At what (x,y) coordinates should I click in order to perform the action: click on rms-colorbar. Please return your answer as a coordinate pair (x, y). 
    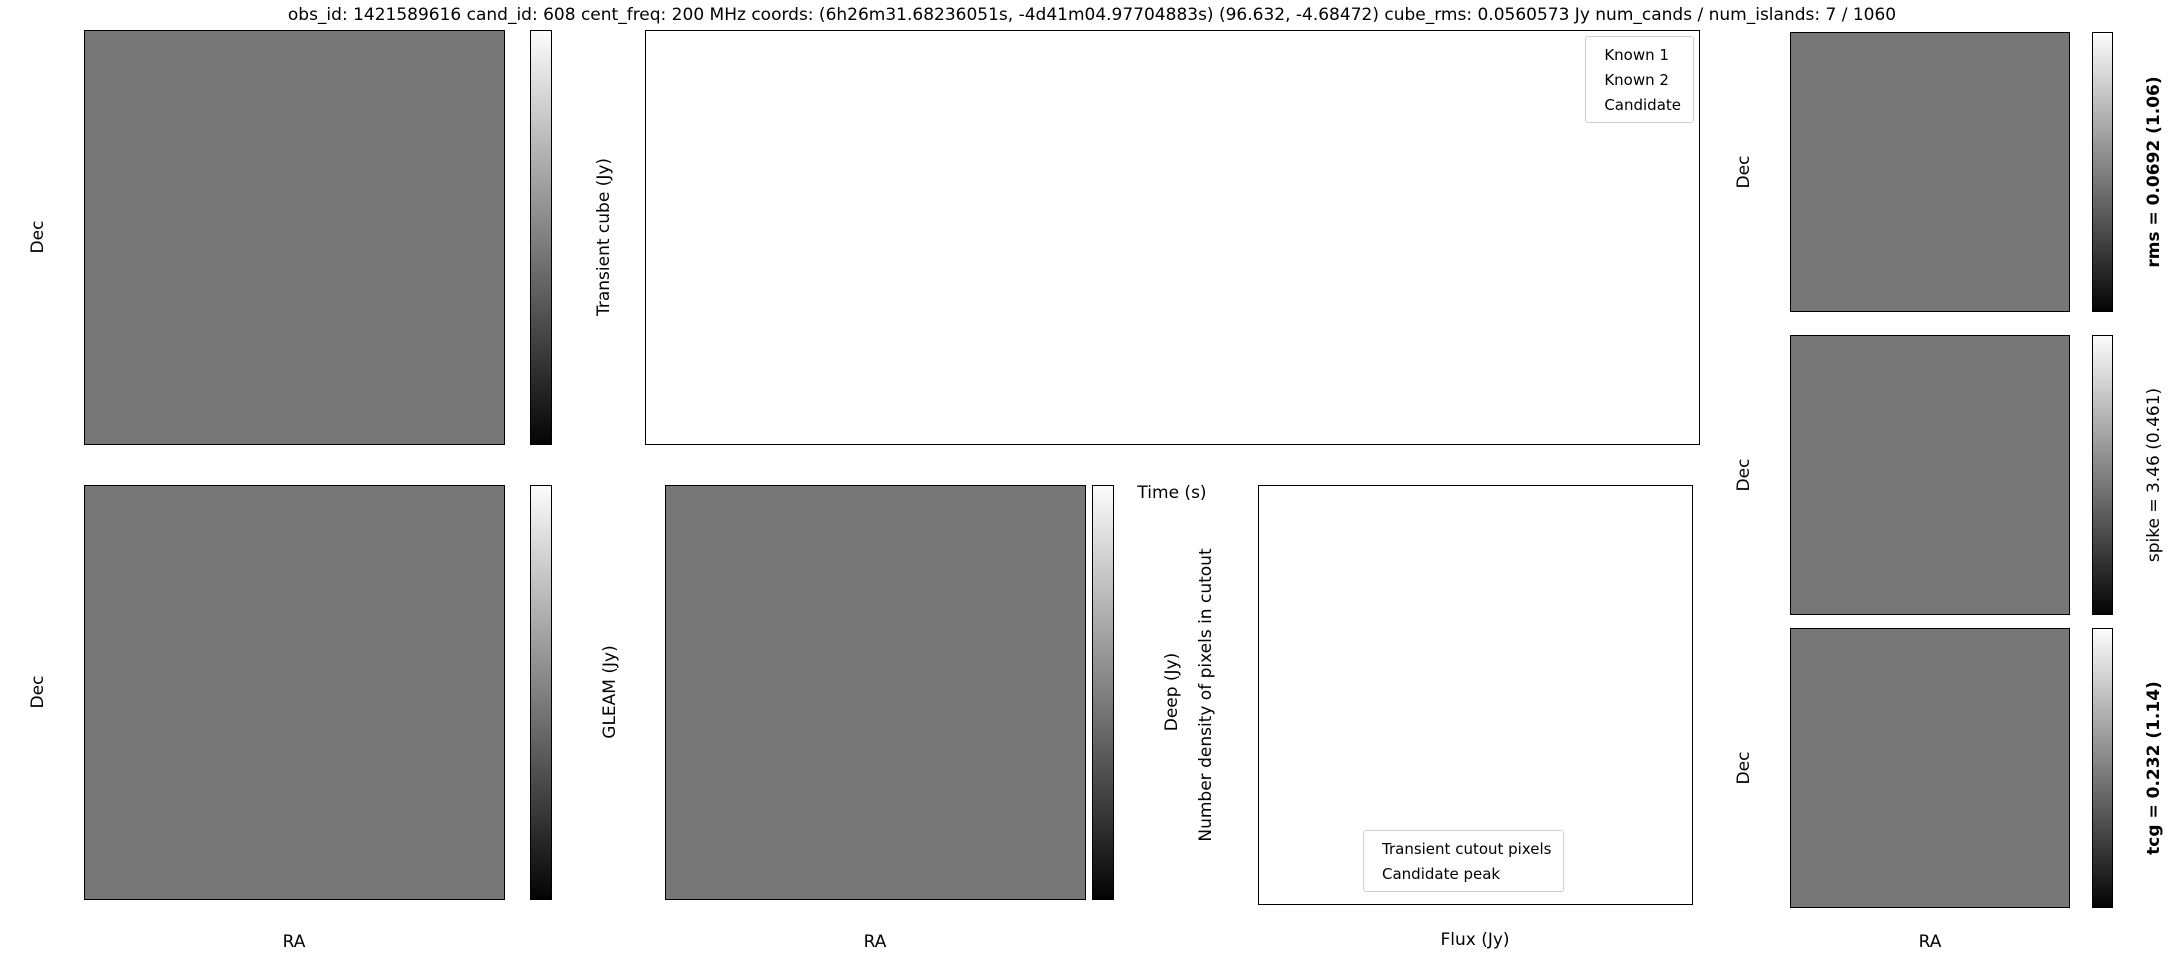
    Looking at the image, I should click on (2102, 172).